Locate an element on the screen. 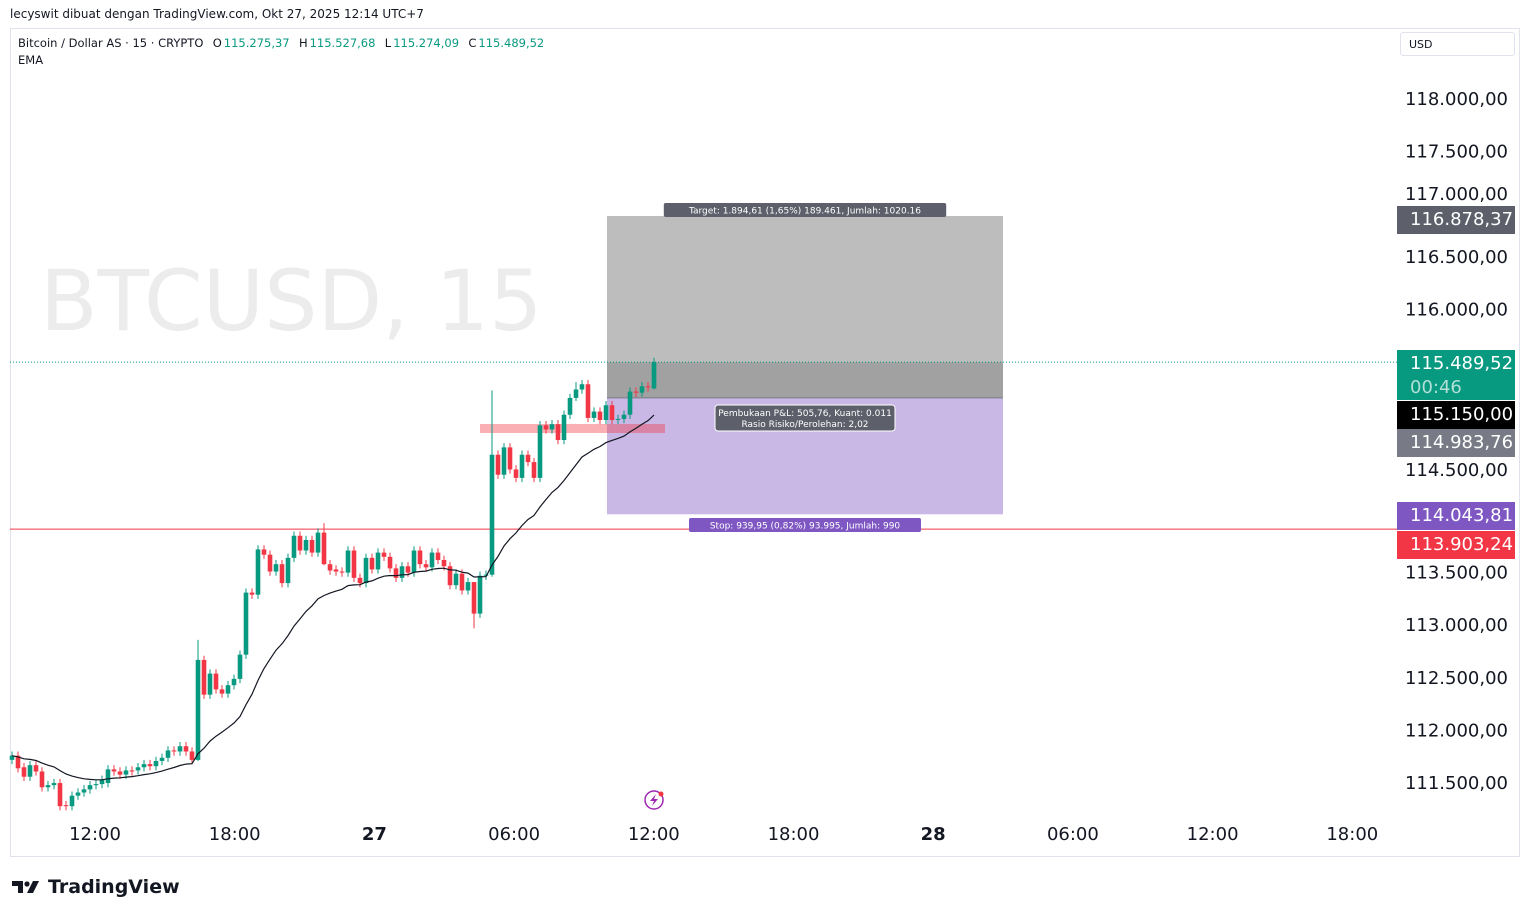 The width and height of the screenshot is (1530, 917). indicator-ema-label: EMA is located at coordinates (31, 60).